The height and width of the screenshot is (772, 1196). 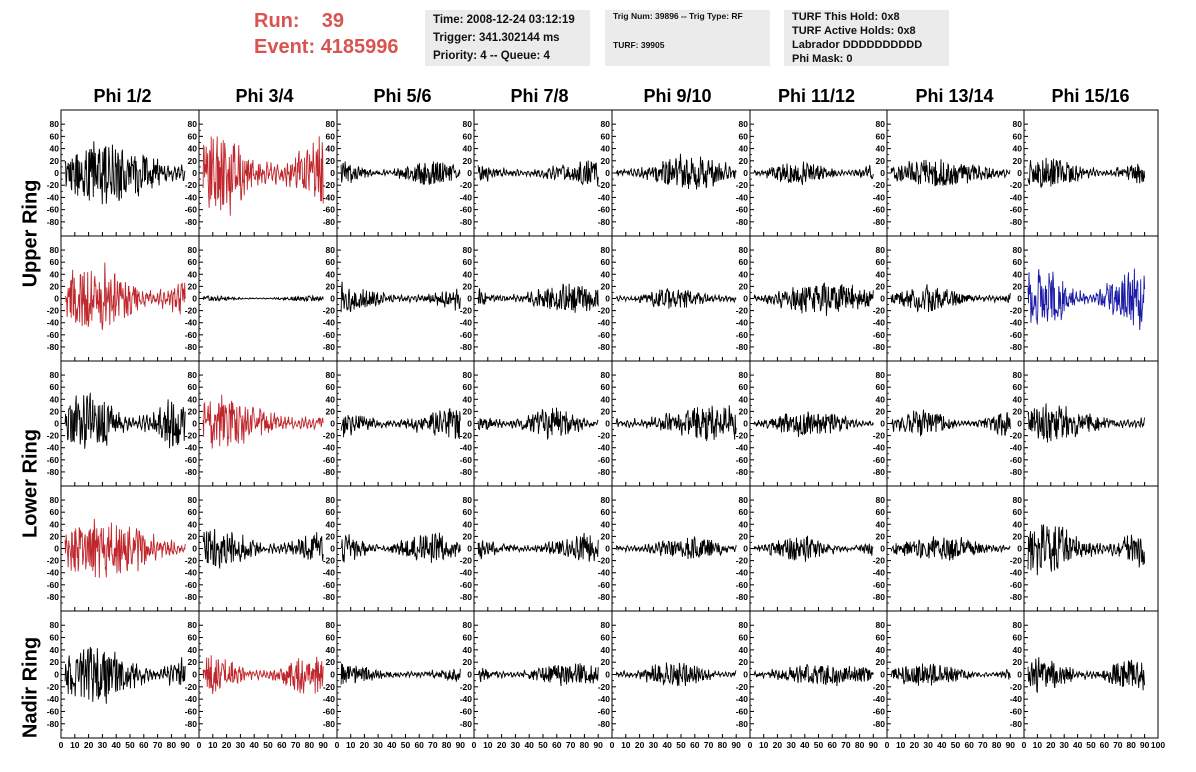 I want to click on x-tick-label: 40, so click(x=1078, y=745).